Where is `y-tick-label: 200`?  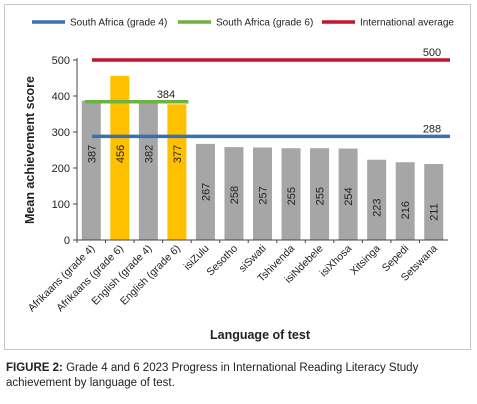 y-tick-label: 200 is located at coordinates (61, 169).